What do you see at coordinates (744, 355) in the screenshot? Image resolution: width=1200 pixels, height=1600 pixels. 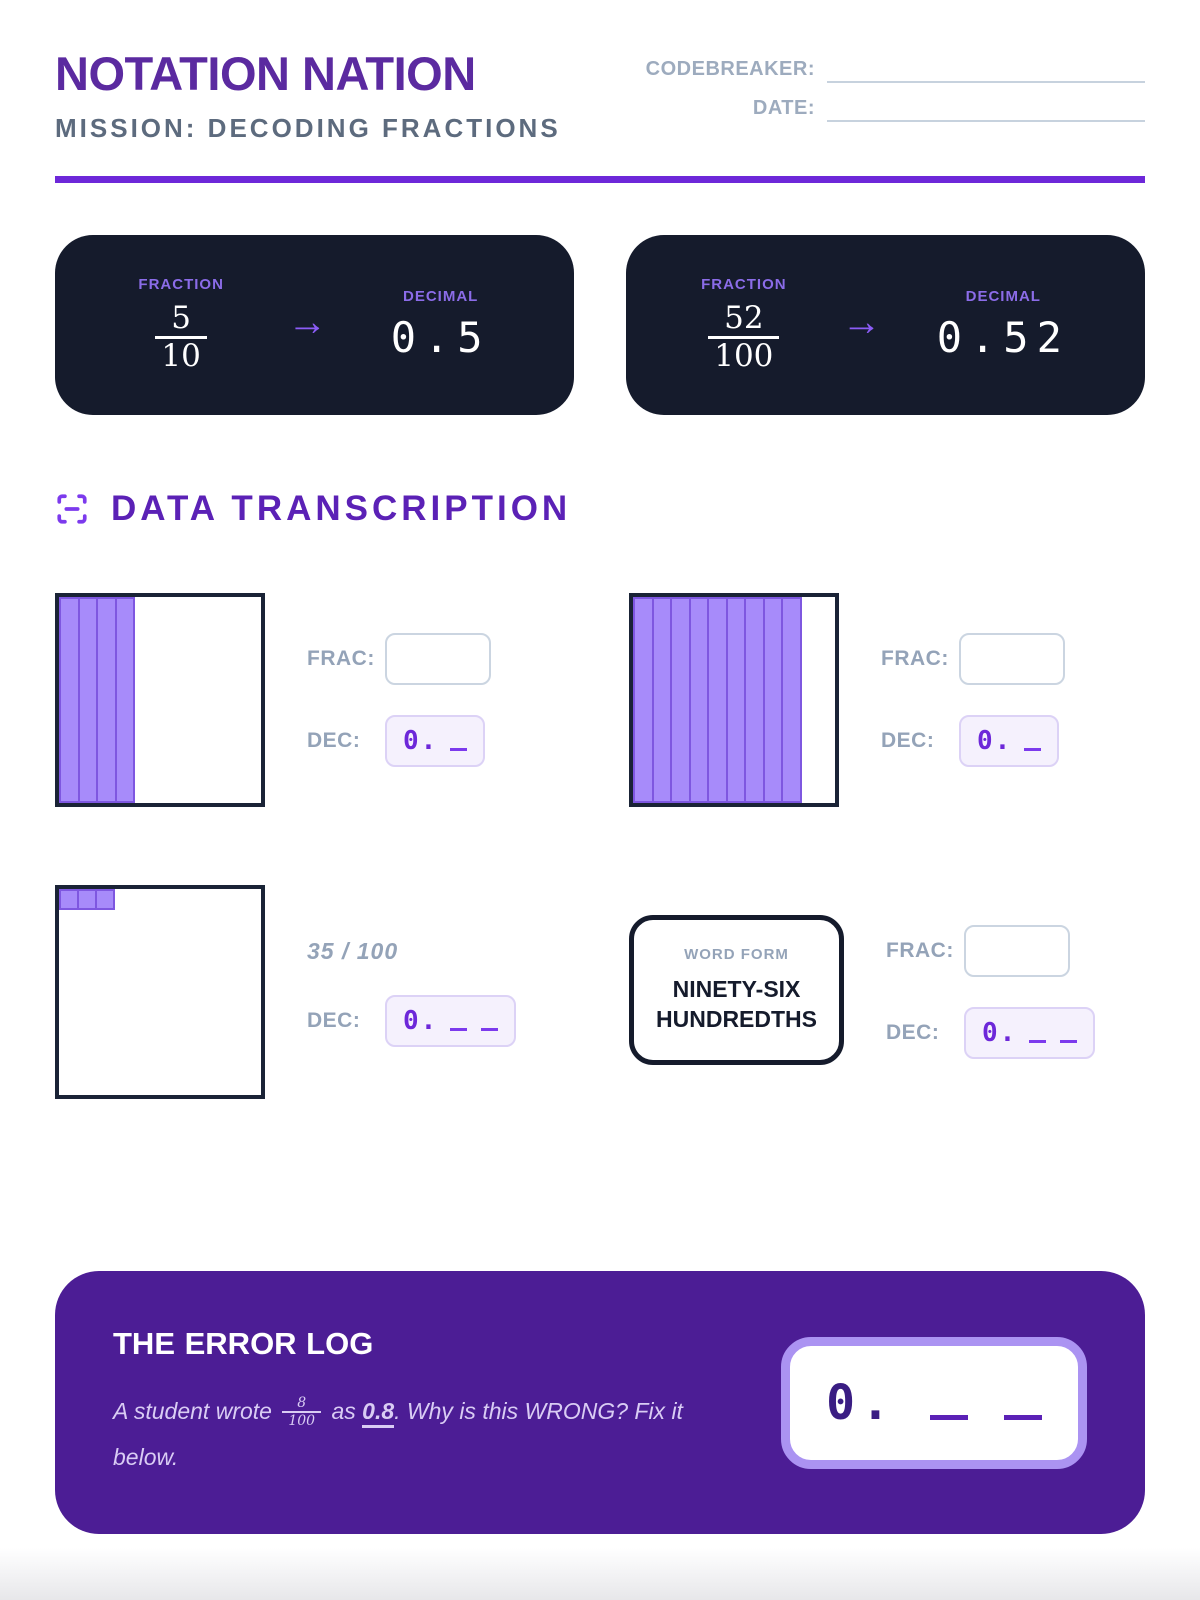 I see `fraction-denominator: 100` at bounding box center [744, 355].